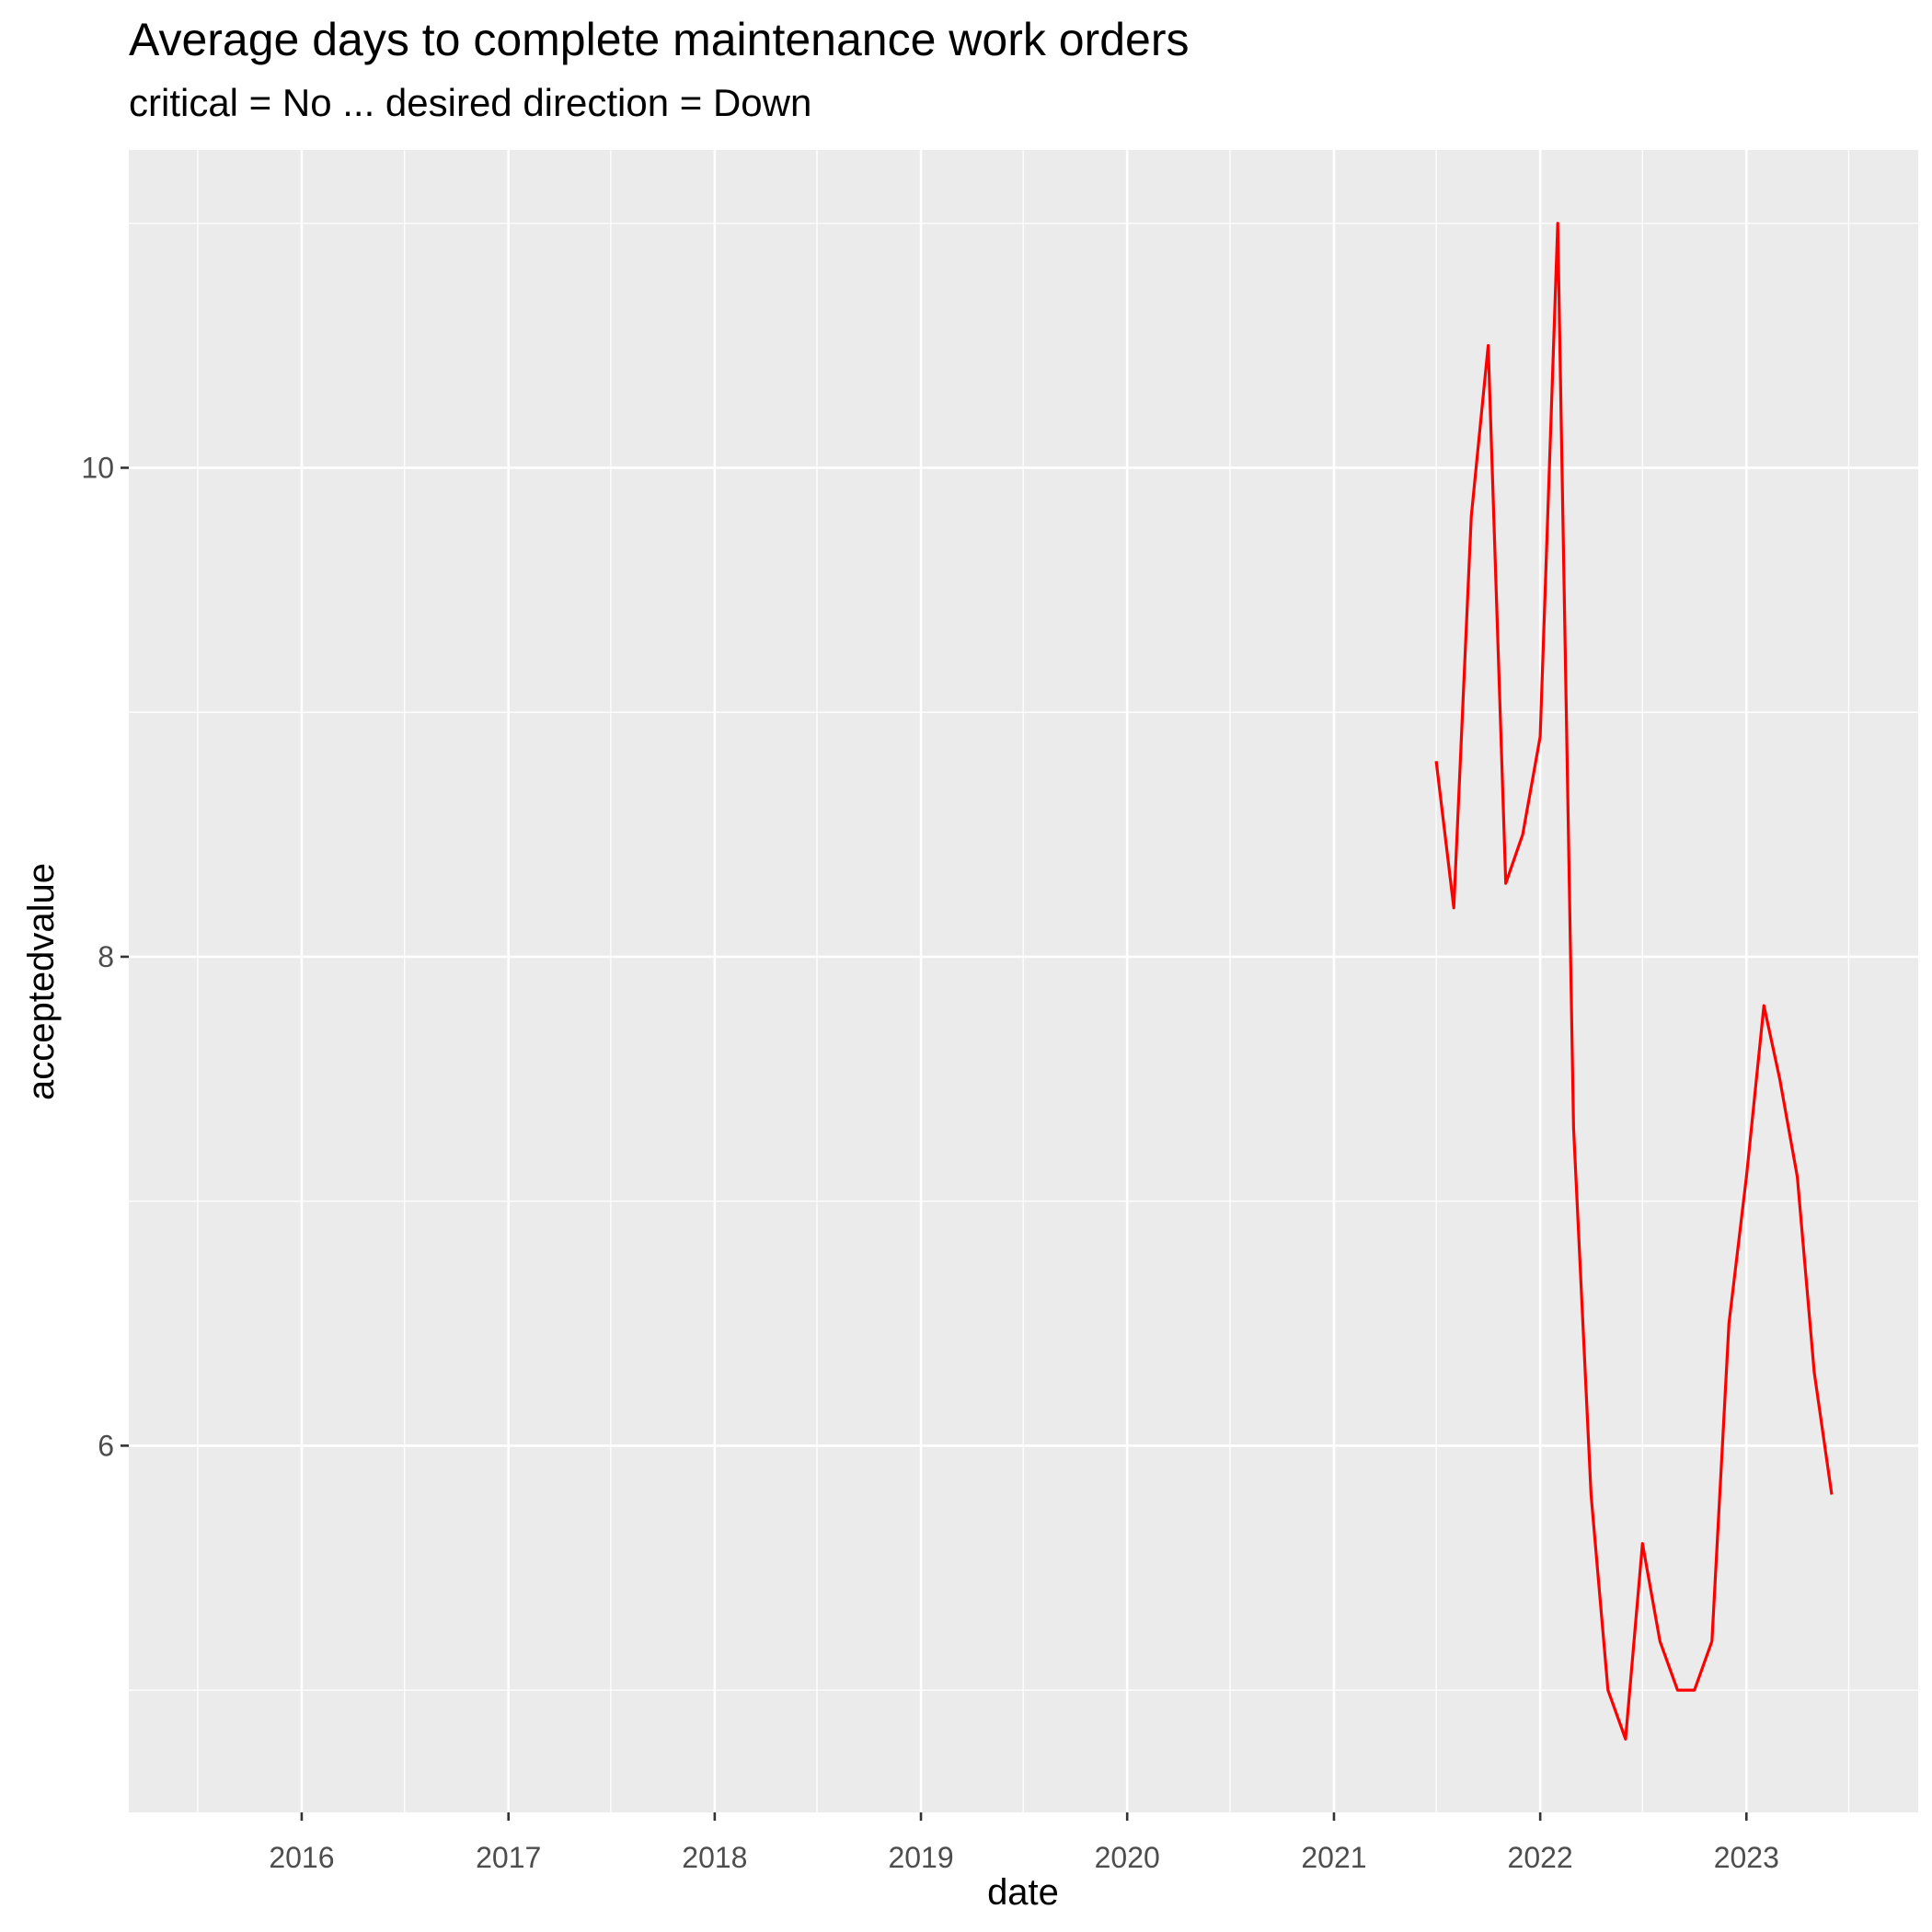 This screenshot has height=1932, width=1932. What do you see at coordinates (920, 1857) in the screenshot?
I see `x-tick-label: 2019` at bounding box center [920, 1857].